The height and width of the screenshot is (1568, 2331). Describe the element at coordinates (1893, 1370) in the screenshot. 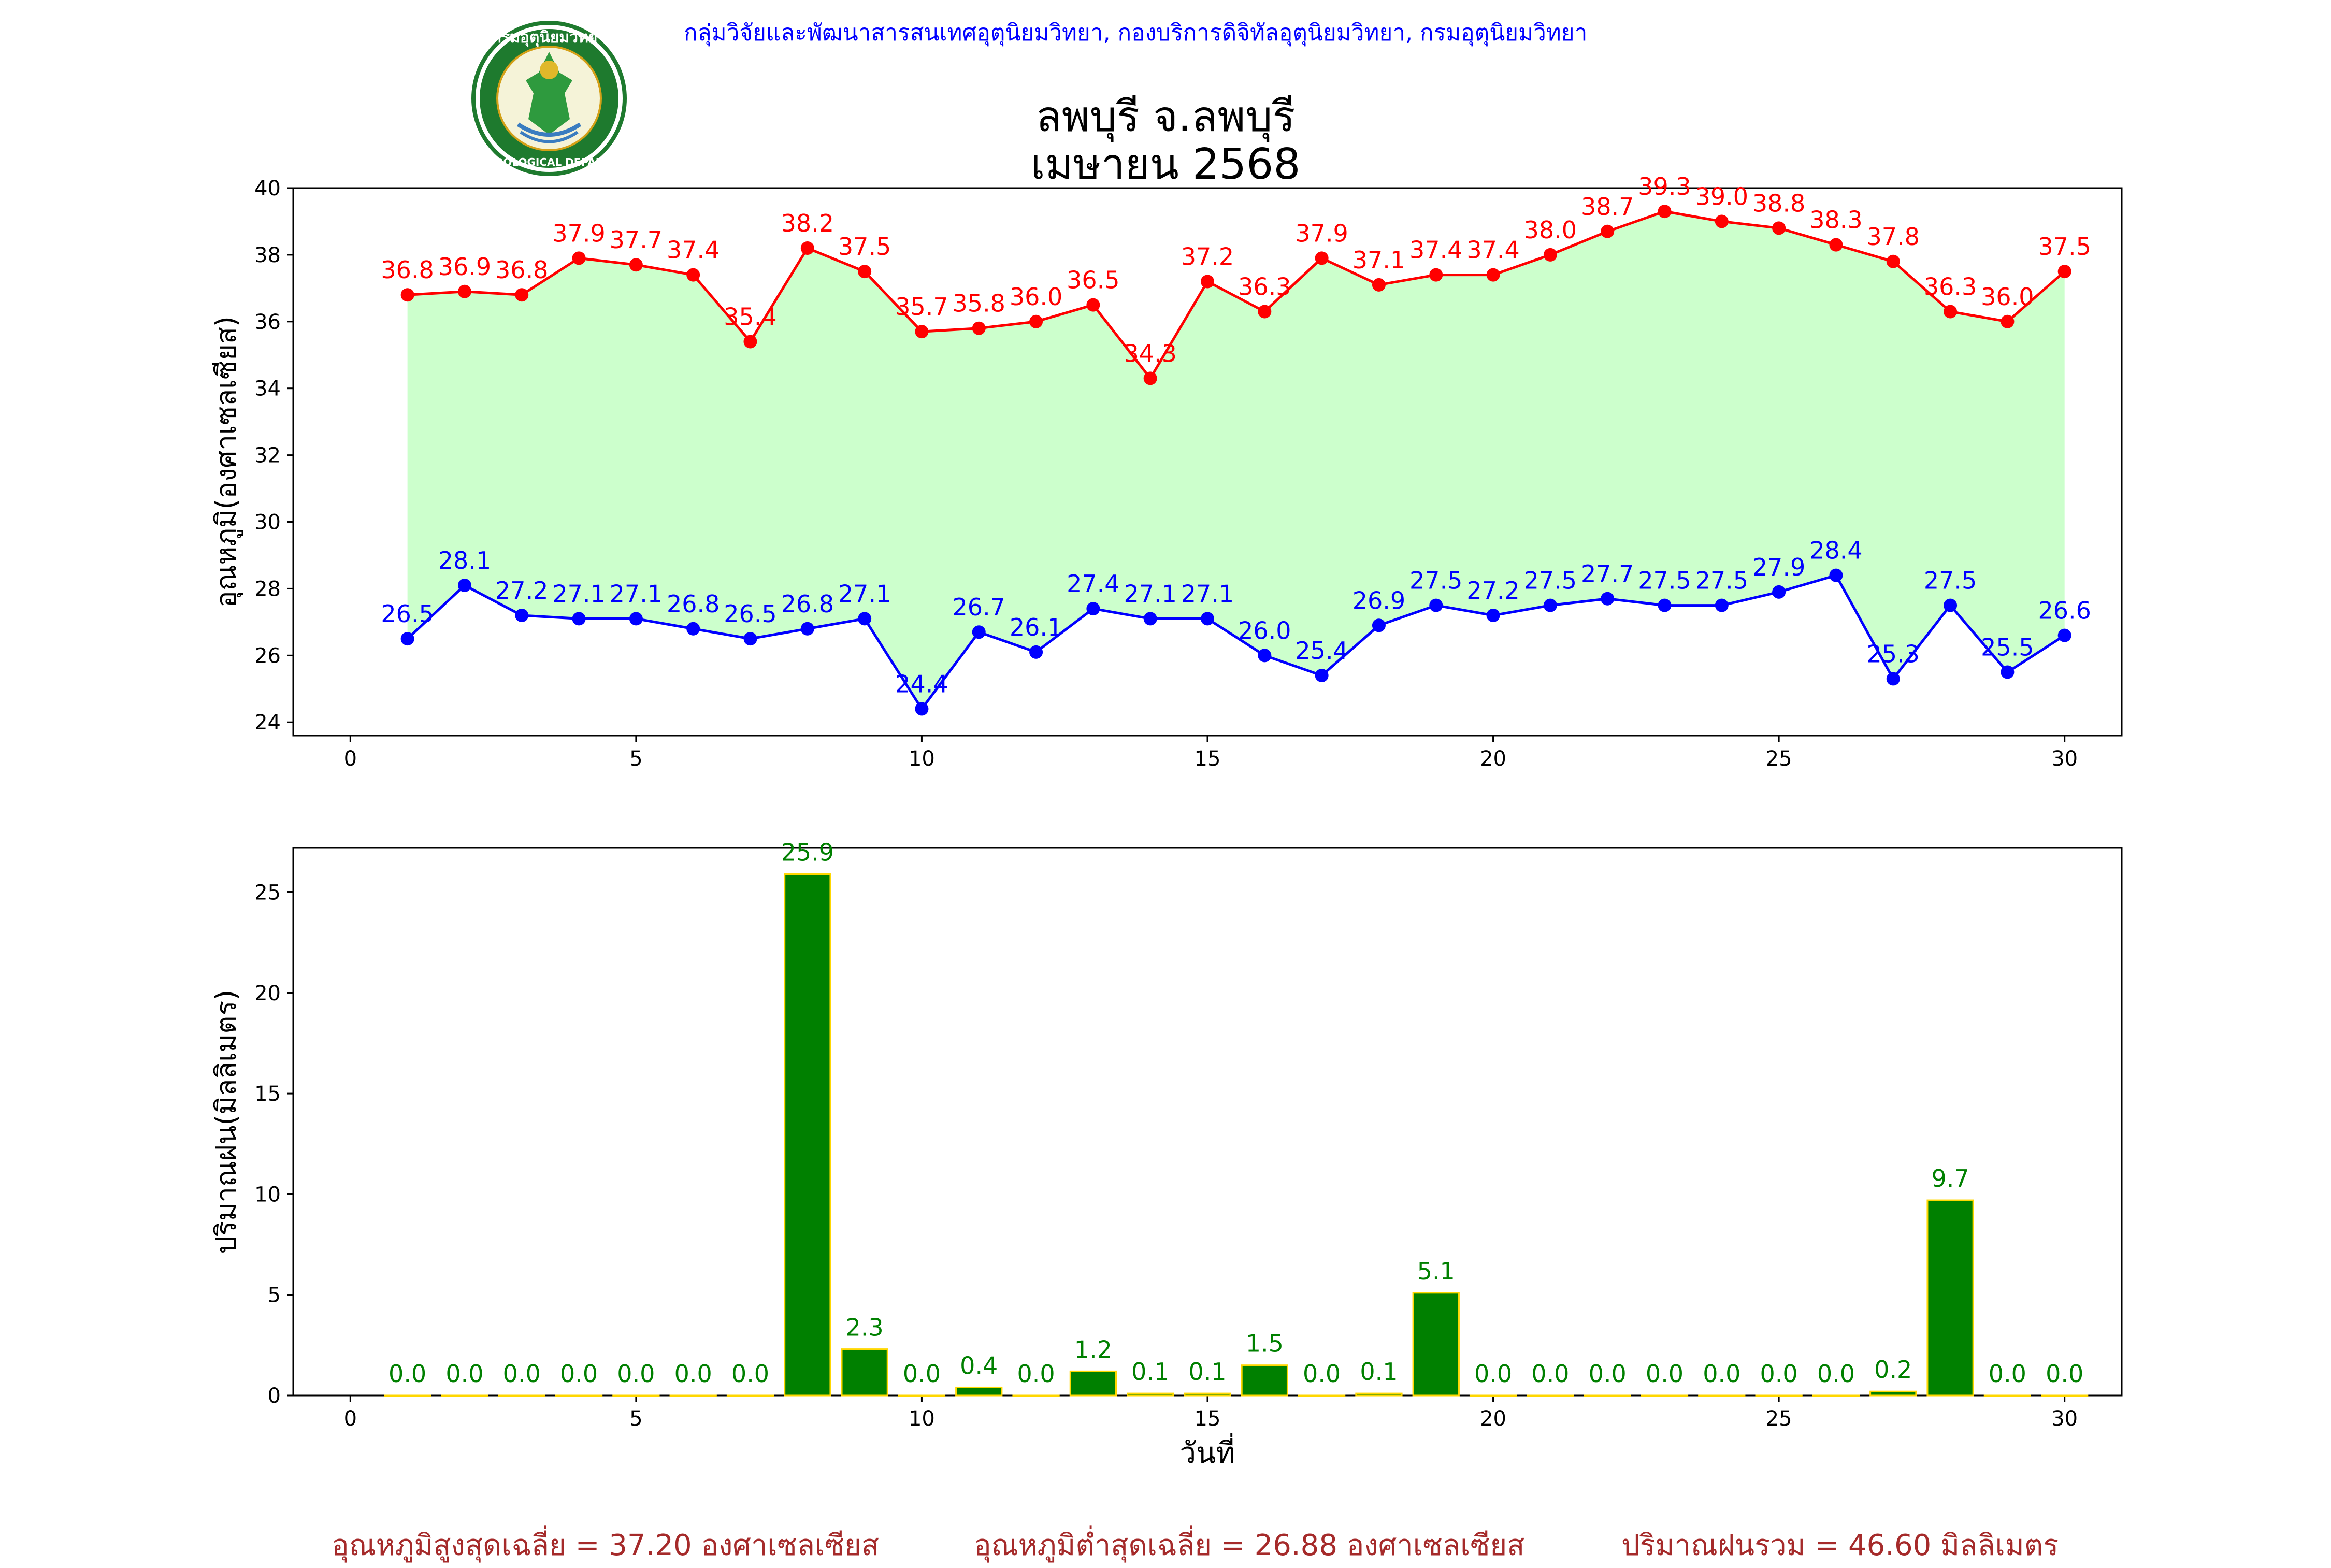

I see `rainfall-label: 0.2` at that location.